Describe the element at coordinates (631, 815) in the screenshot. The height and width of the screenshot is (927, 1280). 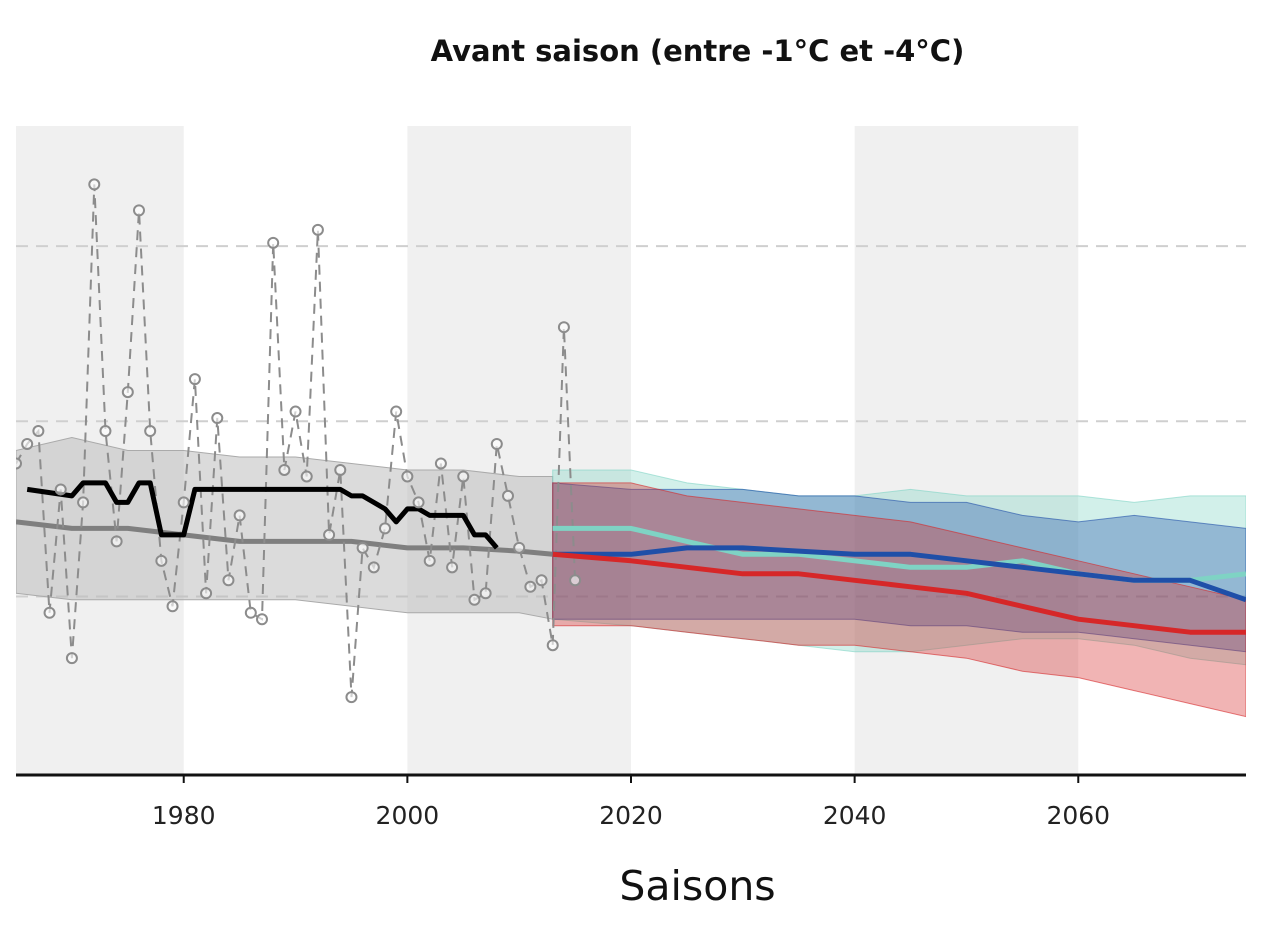
I see `x-tick-label: 2020` at that location.